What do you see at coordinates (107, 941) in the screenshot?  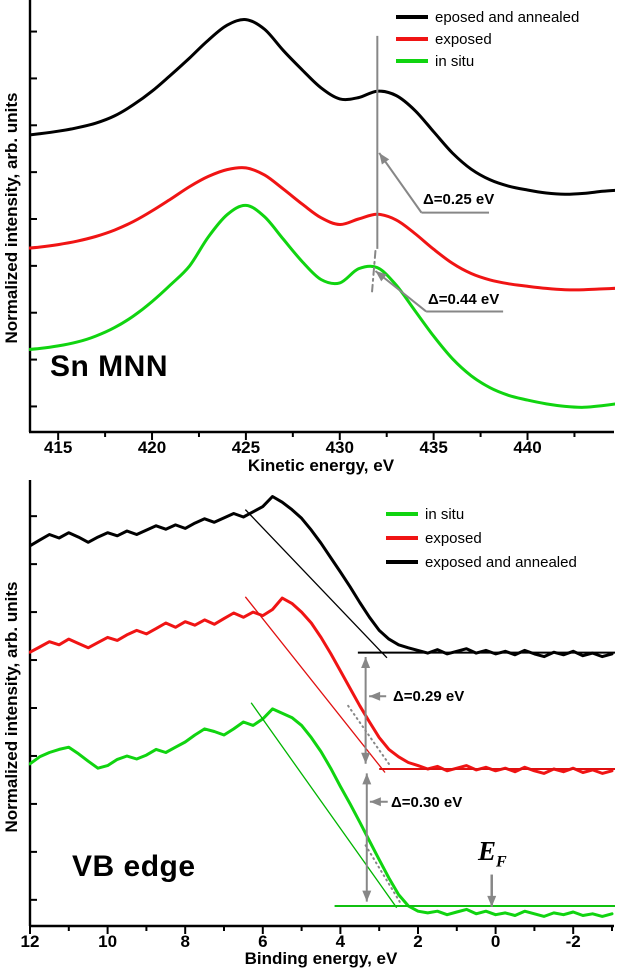 I see `svg-text: 10` at bounding box center [107, 941].